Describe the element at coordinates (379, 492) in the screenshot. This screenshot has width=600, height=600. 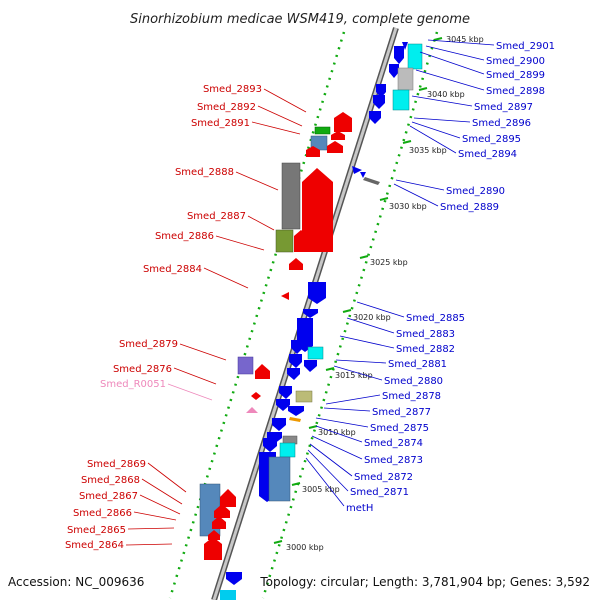
I see `gene-label: Smed_2871` at that location.